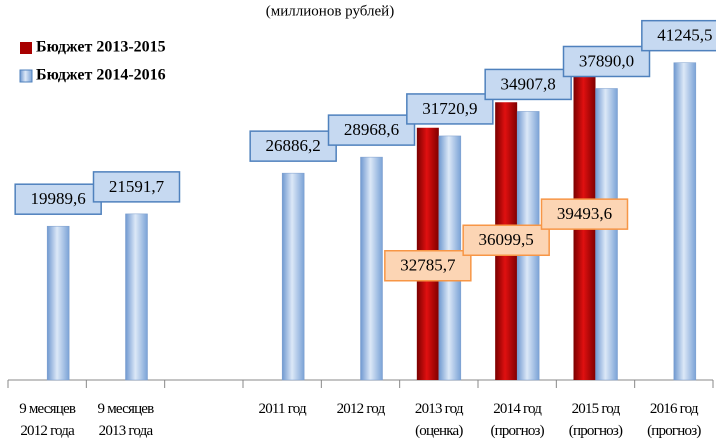  I want to click on chart-title: (миллионов рублей), so click(330, 11).